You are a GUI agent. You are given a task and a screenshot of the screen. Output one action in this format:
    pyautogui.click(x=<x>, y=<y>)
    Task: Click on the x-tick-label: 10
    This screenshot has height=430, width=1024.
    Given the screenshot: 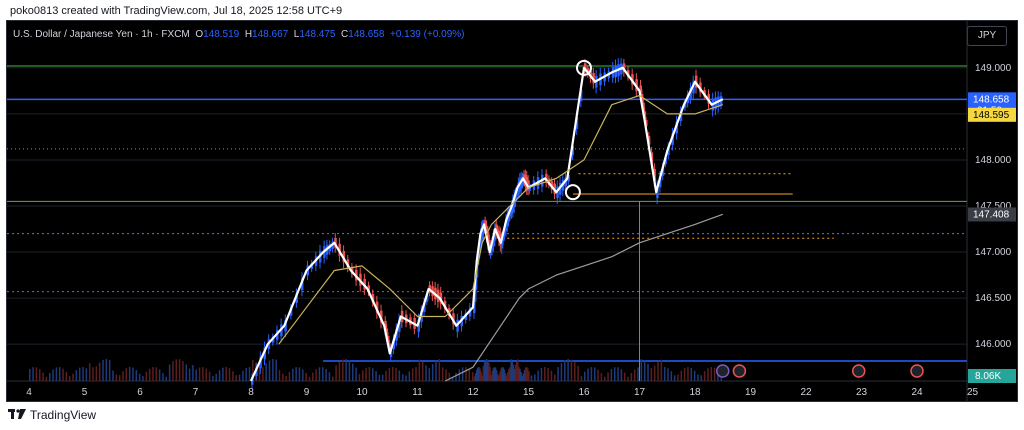 What is the action you would take?
    pyautogui.click(x=362, y=392)
    